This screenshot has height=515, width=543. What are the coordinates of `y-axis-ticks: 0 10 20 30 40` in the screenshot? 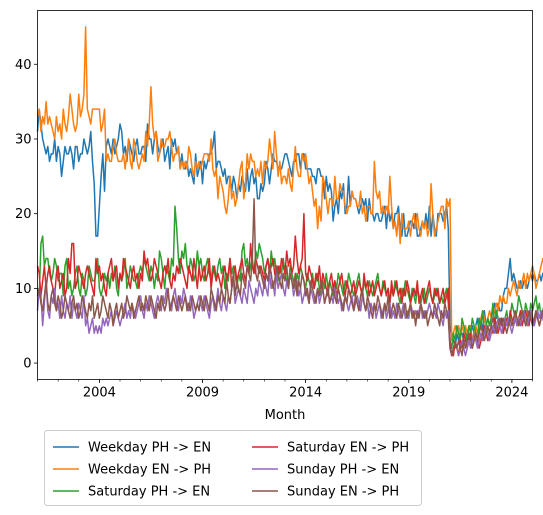 It's located at (26, 215).